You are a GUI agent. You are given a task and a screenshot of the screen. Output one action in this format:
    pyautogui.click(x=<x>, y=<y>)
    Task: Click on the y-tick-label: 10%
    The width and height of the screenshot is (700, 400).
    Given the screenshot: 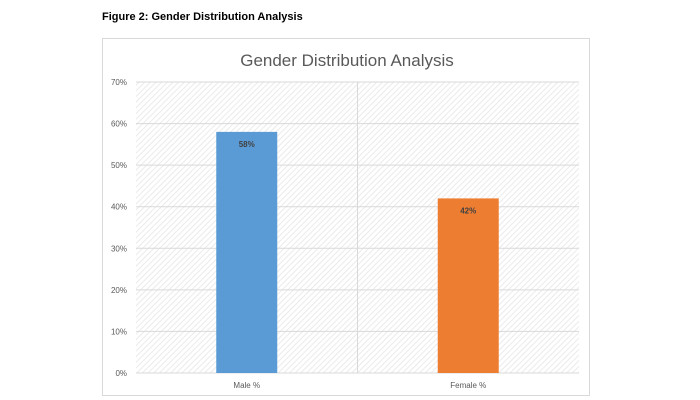 What is the action you would take?
    pyautogui.click(x=119, y=331)
    